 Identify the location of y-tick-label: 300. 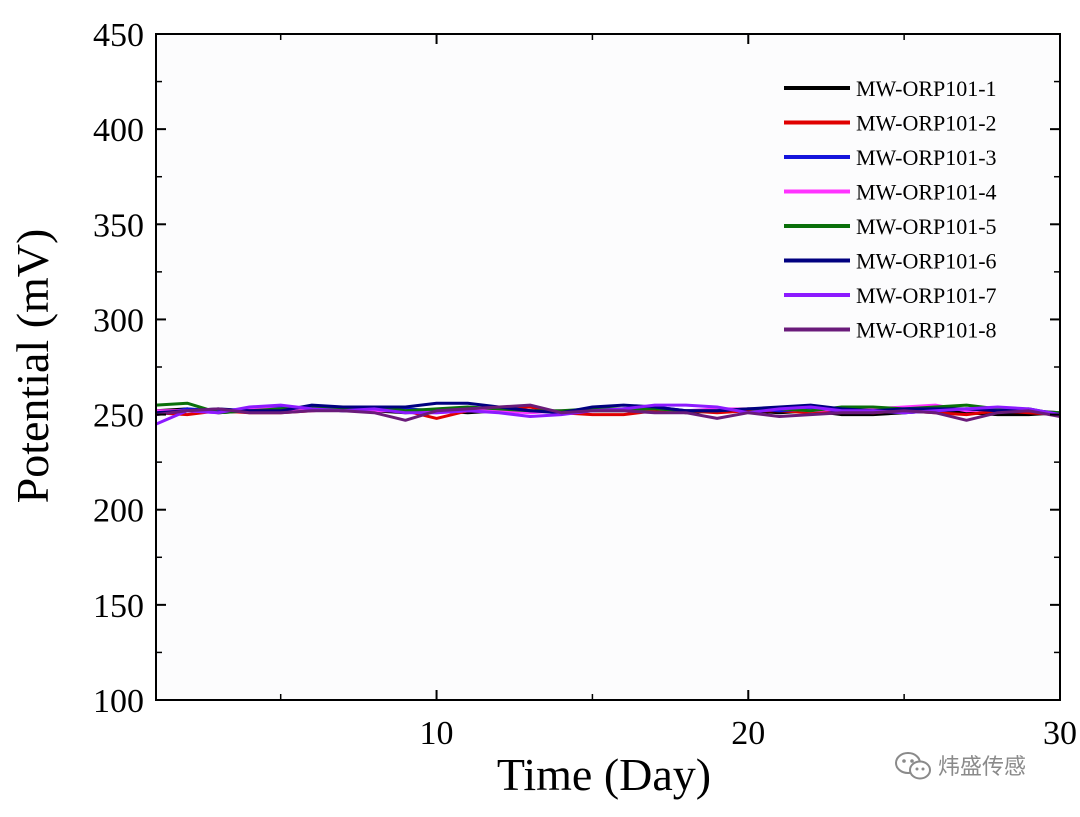
(118, 320).